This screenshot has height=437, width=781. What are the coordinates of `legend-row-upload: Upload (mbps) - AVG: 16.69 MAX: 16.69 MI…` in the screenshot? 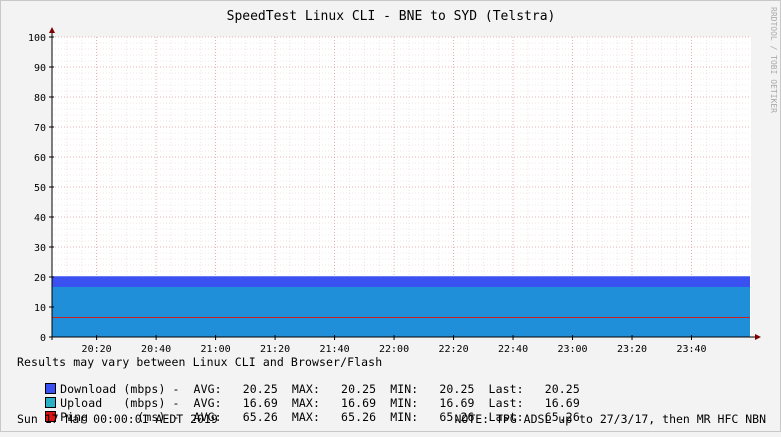 It's located at (298, 403).